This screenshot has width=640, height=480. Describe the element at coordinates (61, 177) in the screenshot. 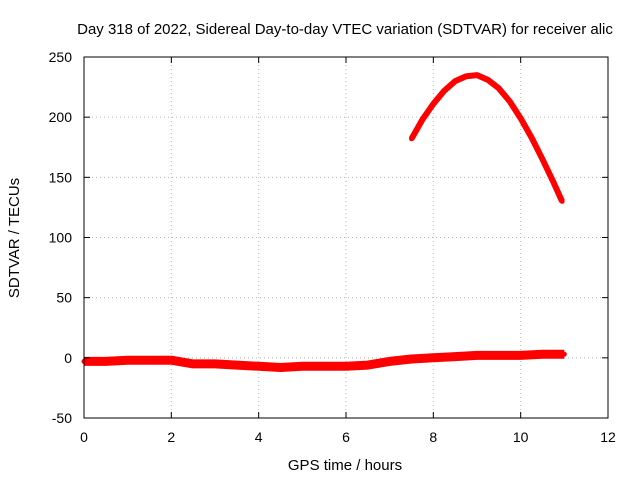

I see `y-tick-label: 150` at that location.